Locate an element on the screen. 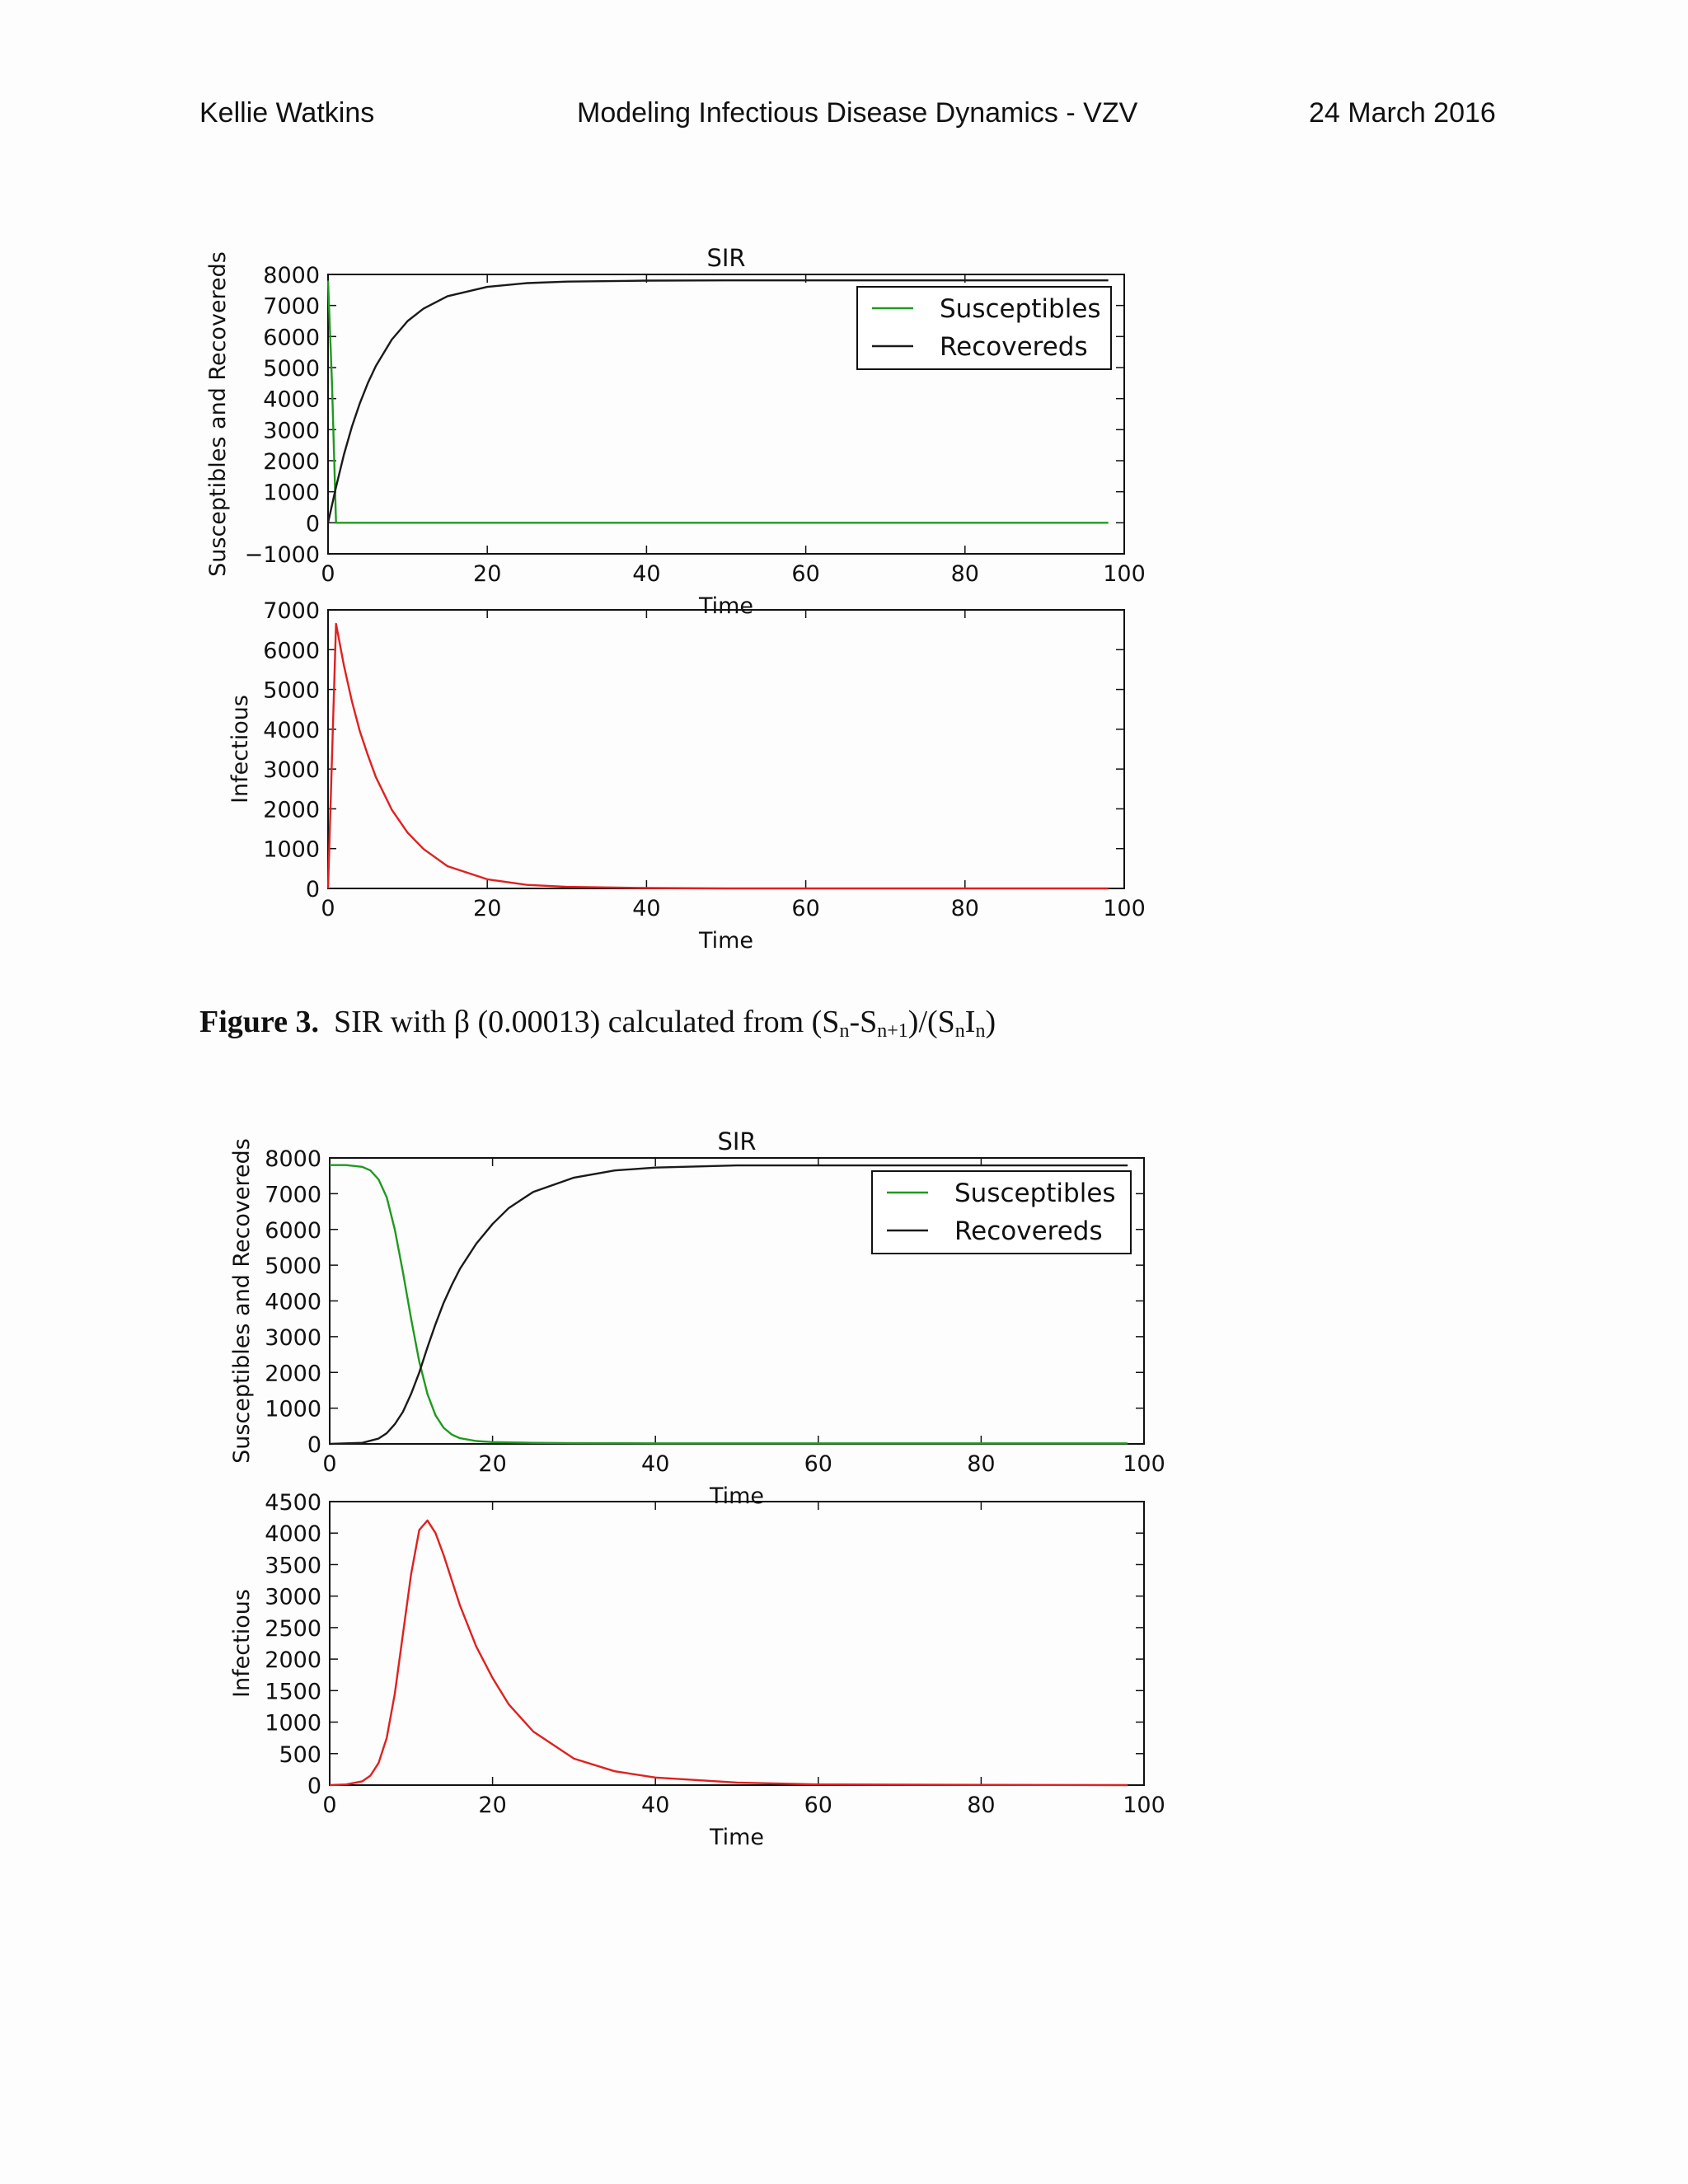 This screenshot has height=2184, width=1688. caption-sub: n+1 is located at coordinates (893, 1031).